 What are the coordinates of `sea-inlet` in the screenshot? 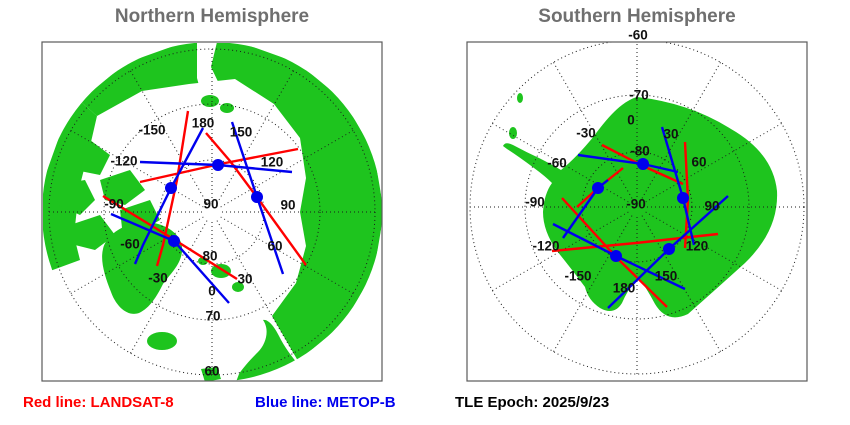 It's located at (209, 77).